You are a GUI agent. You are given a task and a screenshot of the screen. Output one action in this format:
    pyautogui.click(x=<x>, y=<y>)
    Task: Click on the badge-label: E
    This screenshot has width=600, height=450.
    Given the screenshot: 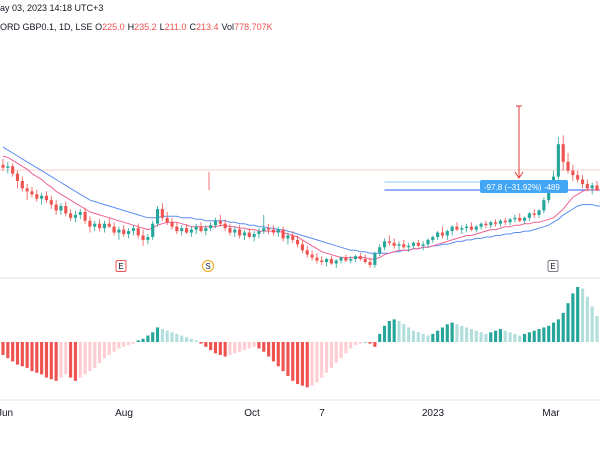 What is the action you would take?
    pyautogui.click(x=120, y=266)
    